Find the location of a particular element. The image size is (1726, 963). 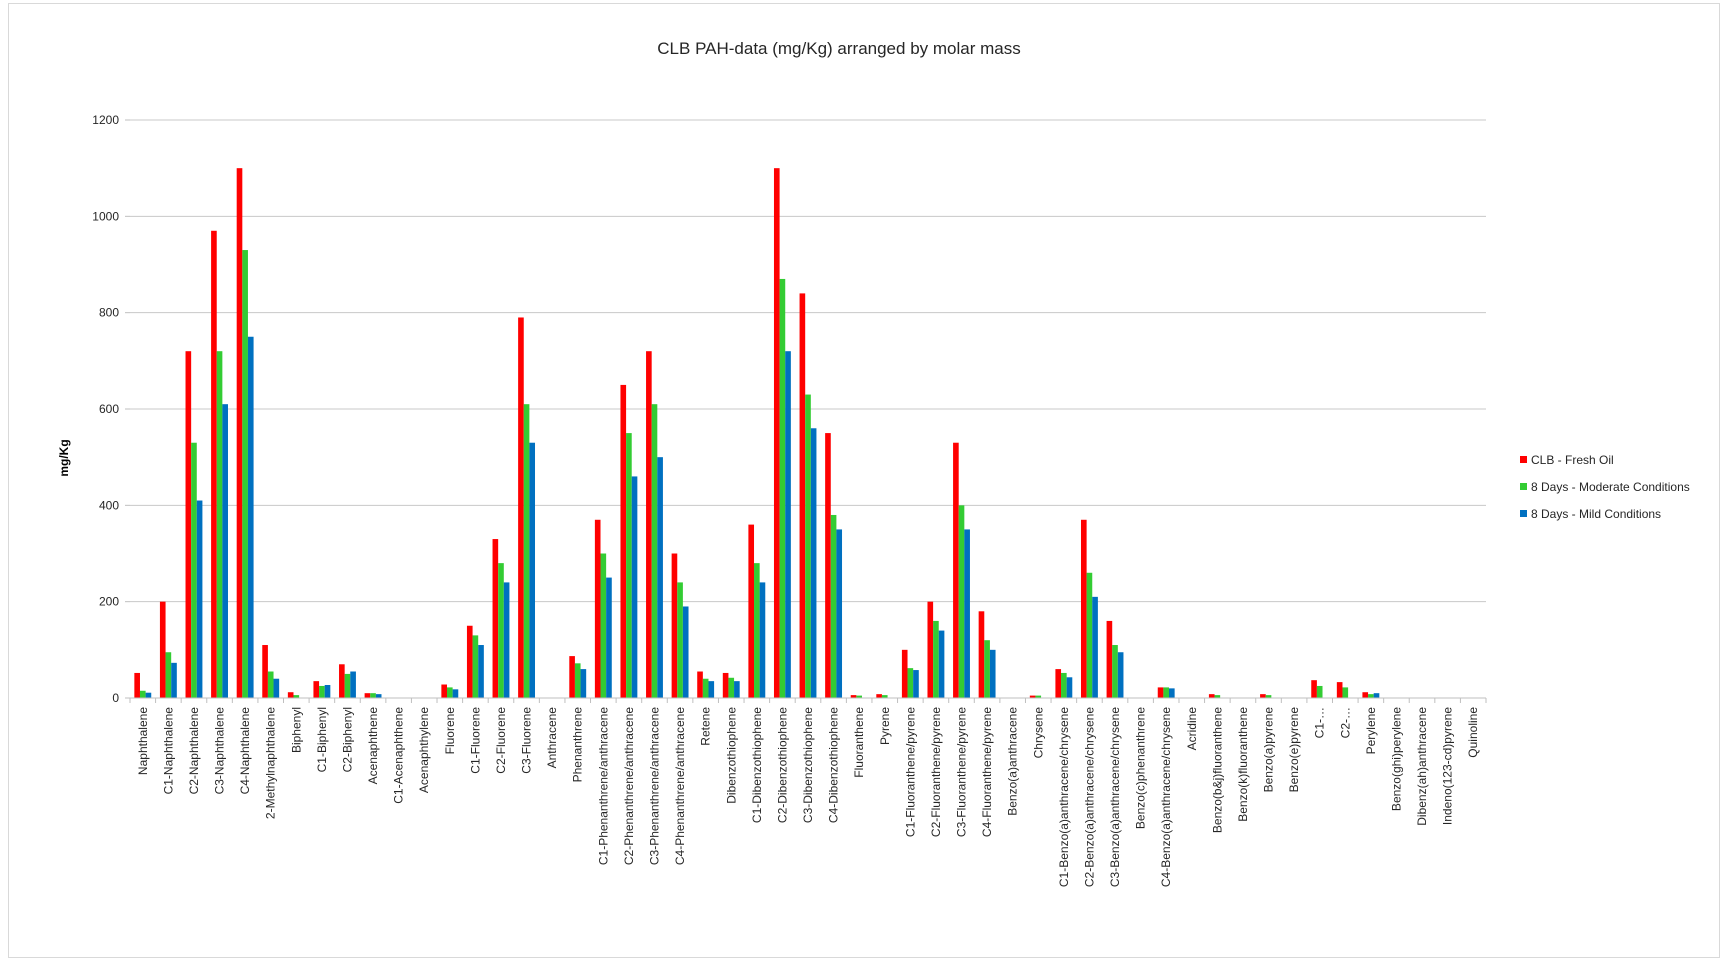

x-tick-label: C4-Dibenzothiophene is located at coordinates (834, 765).